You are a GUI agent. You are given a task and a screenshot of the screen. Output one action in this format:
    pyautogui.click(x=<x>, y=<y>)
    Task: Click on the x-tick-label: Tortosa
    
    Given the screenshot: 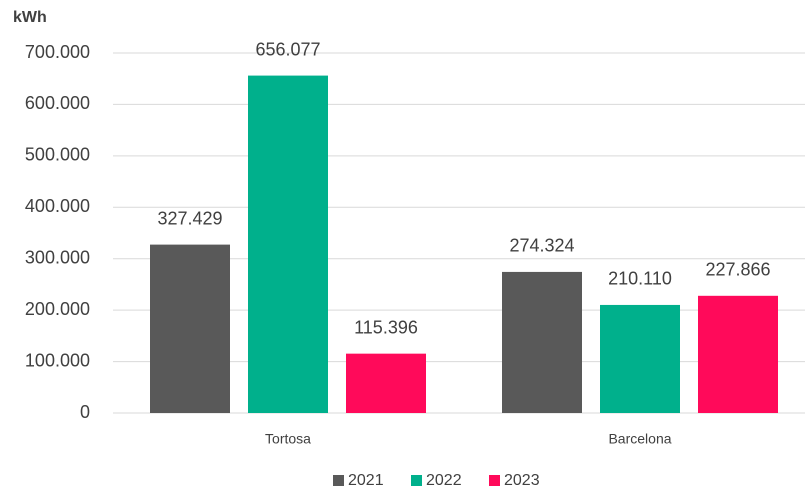 What is the action you would take?
    pyautogui.click(x=288, y=439)
    